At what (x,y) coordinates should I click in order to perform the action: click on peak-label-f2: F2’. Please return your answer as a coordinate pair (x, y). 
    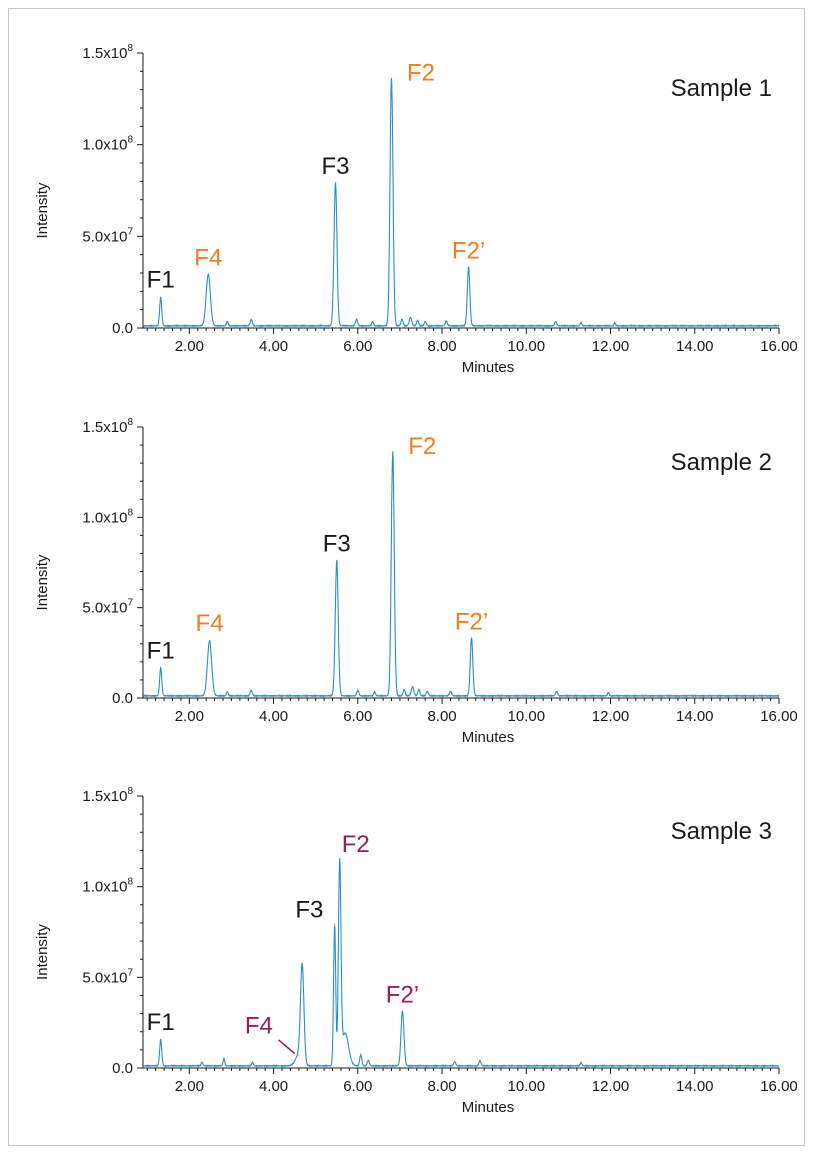
    Looking at the image, I should click on (471, 621).